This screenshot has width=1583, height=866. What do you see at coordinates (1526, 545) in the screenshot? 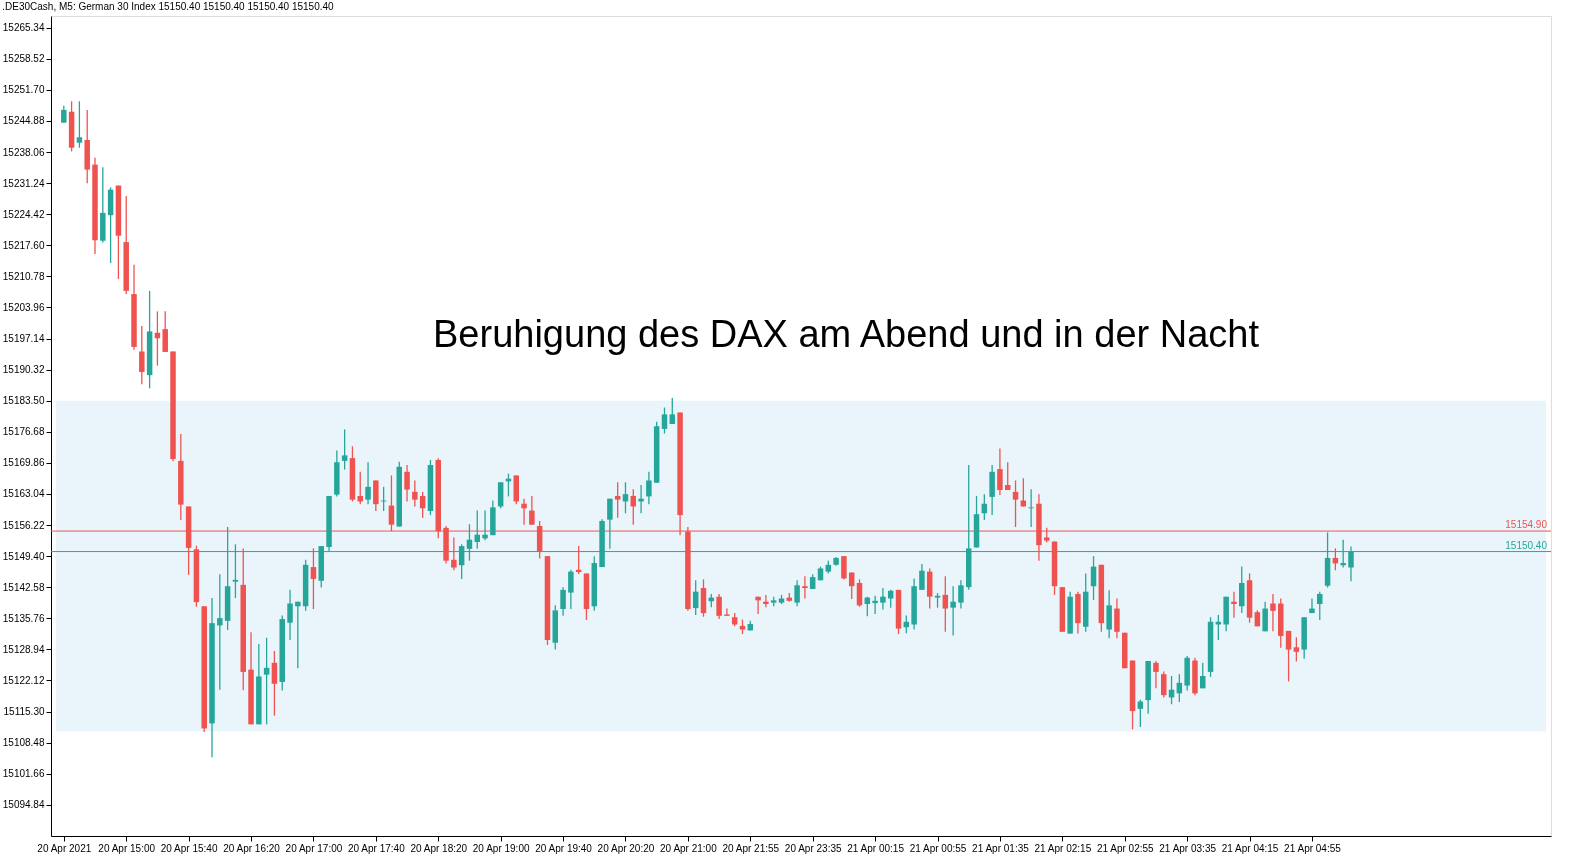
I see `ref-line-label: 15150.40` at bounding box center [1526, 545].